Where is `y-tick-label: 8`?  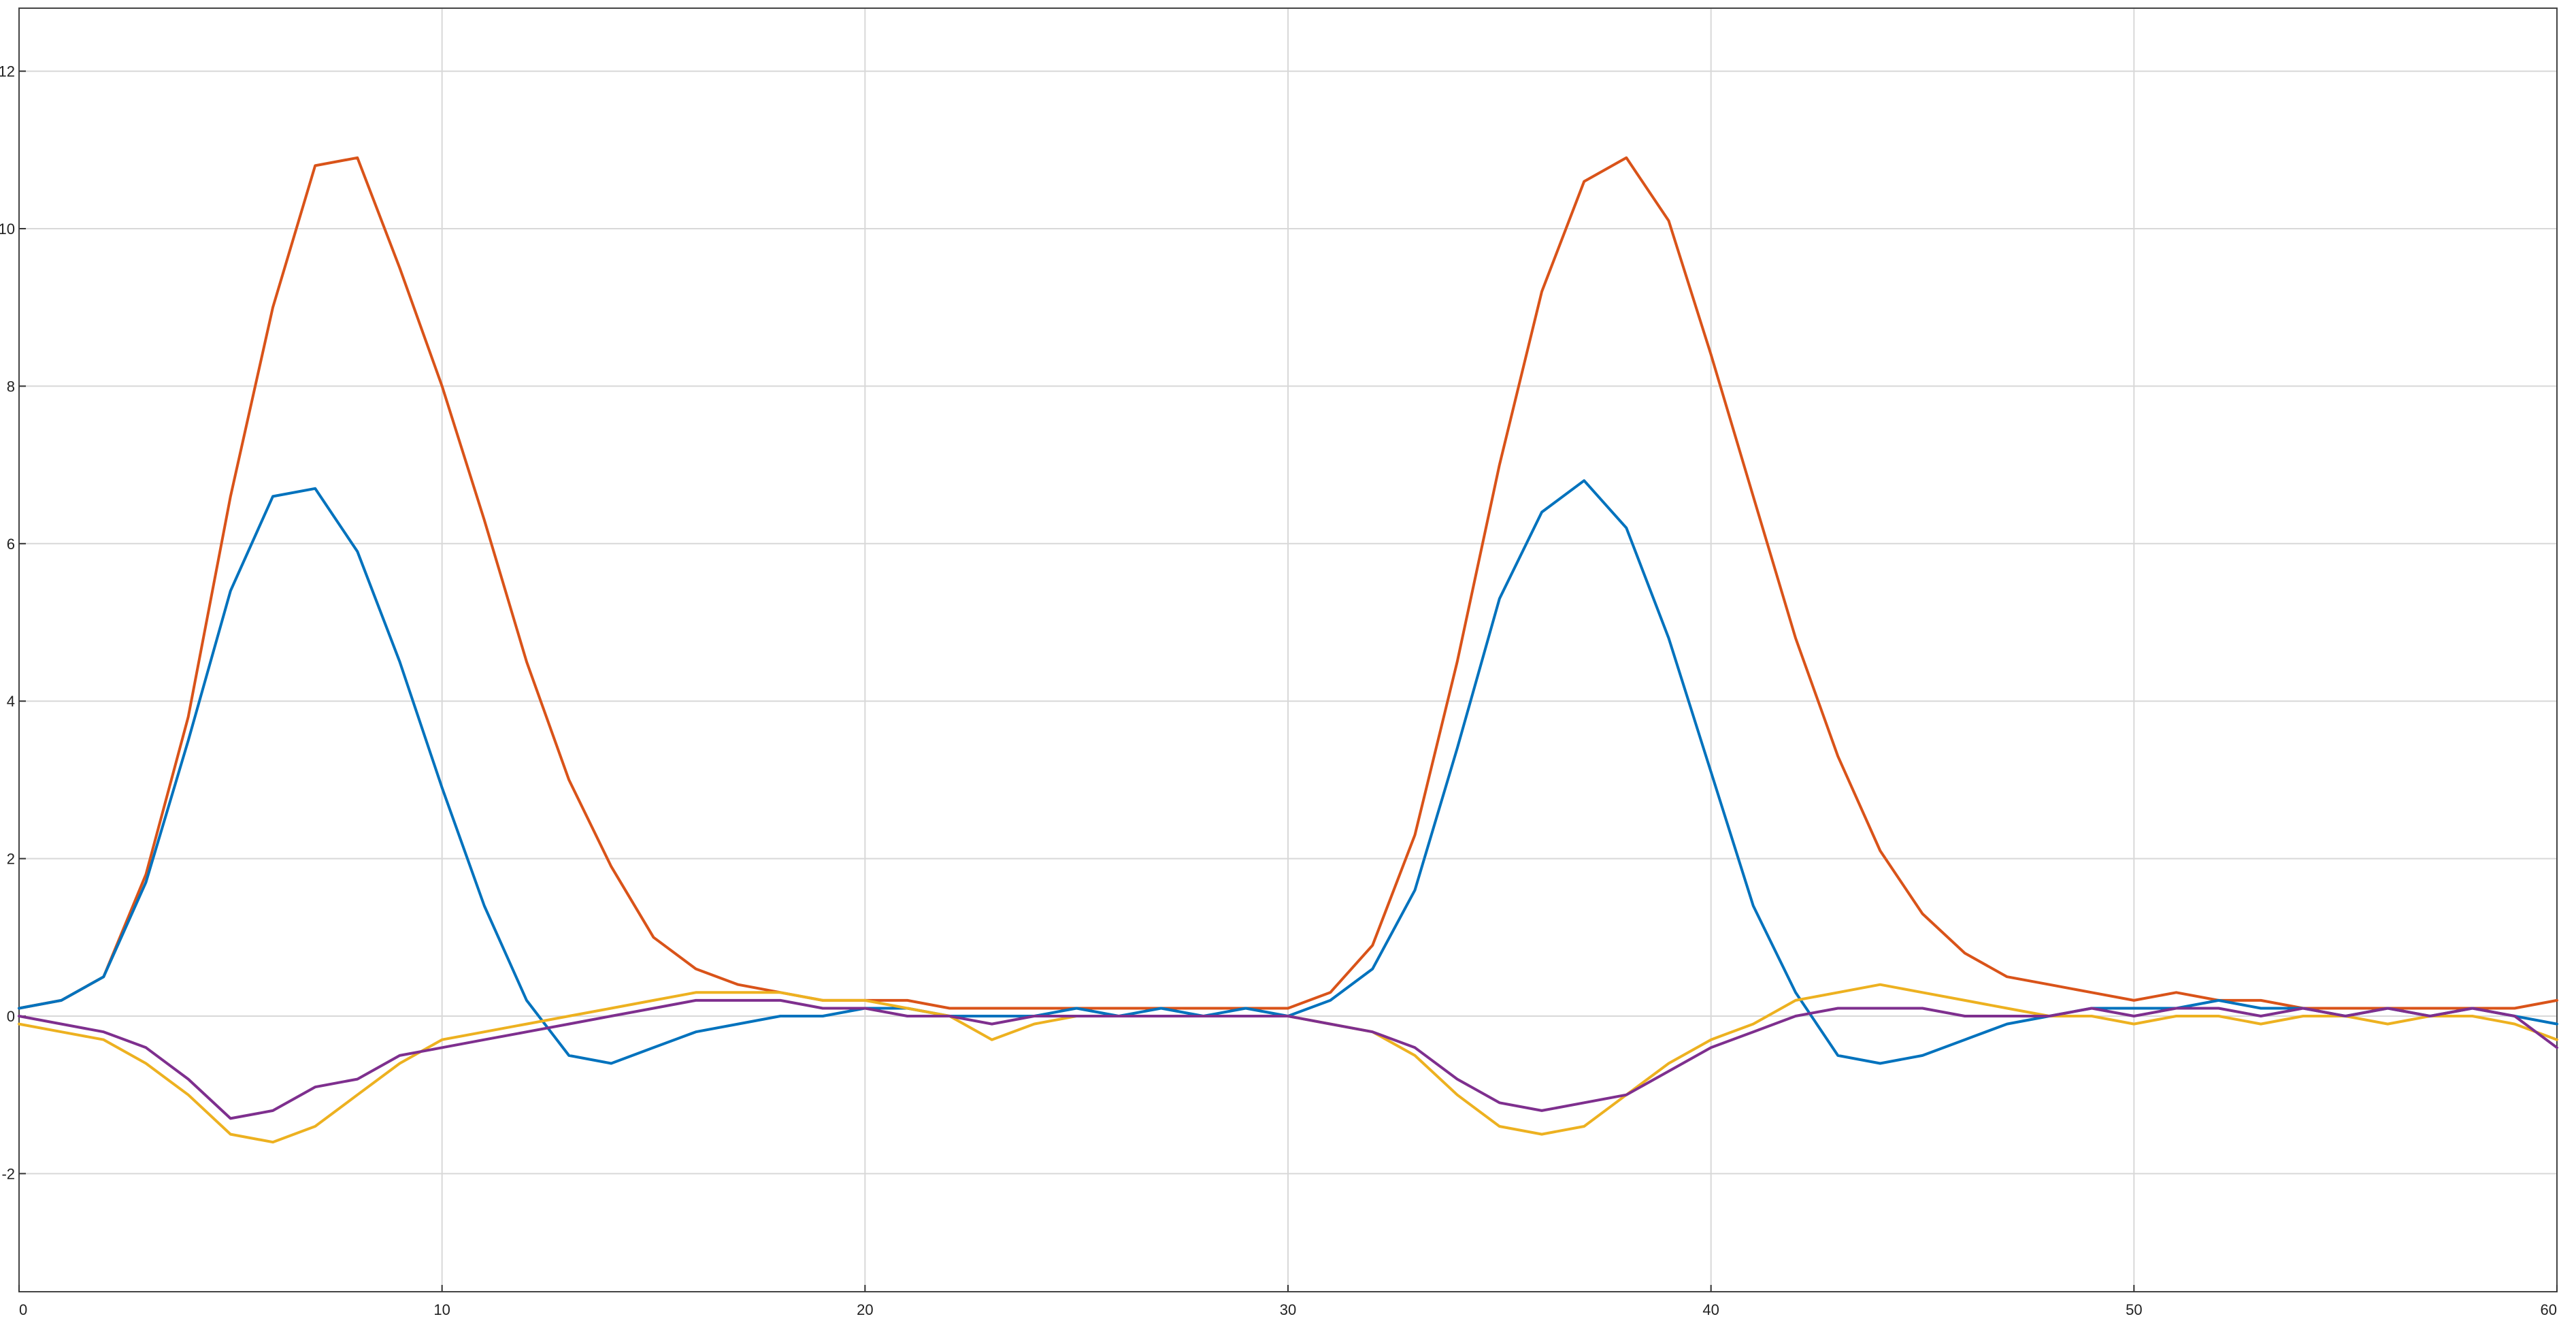
y-tick-label: 8 is located at coordinates (11, 386).